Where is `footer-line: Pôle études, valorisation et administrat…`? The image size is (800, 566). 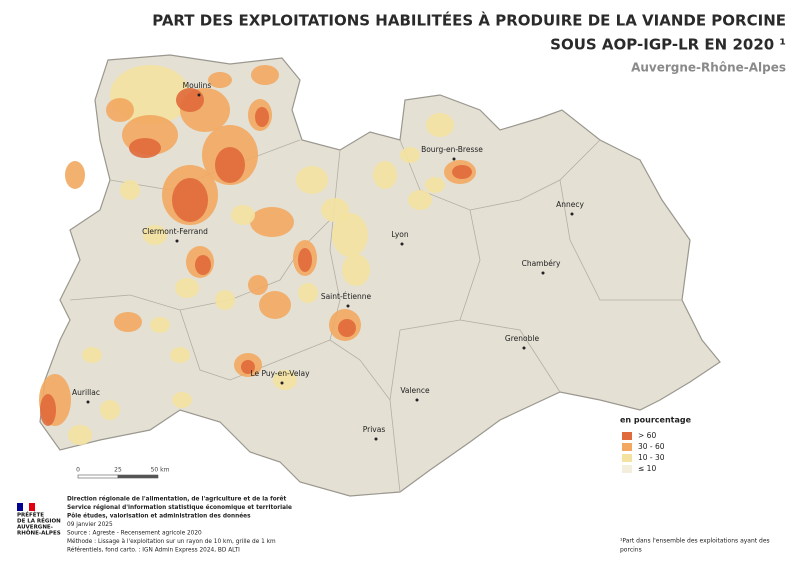
footer-line: Pôle études, valorisation et administrat… is located at coordinates (159, 516).